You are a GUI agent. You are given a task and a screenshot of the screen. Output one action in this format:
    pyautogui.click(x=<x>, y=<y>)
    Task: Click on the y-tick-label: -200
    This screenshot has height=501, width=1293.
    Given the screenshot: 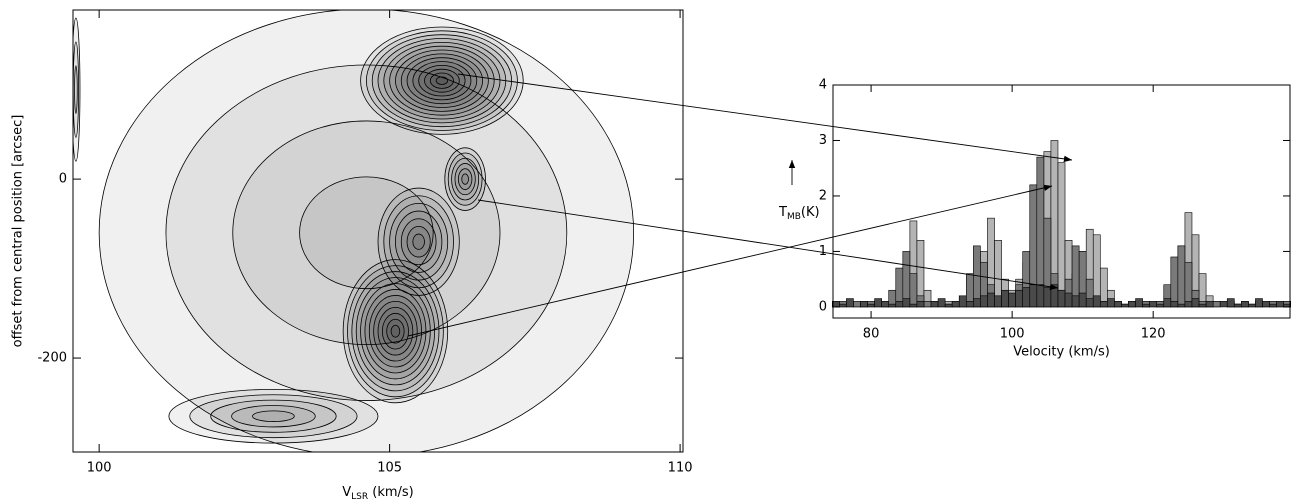 What is the action you would take?
    pyautogui.click(x=52, y=358)
    